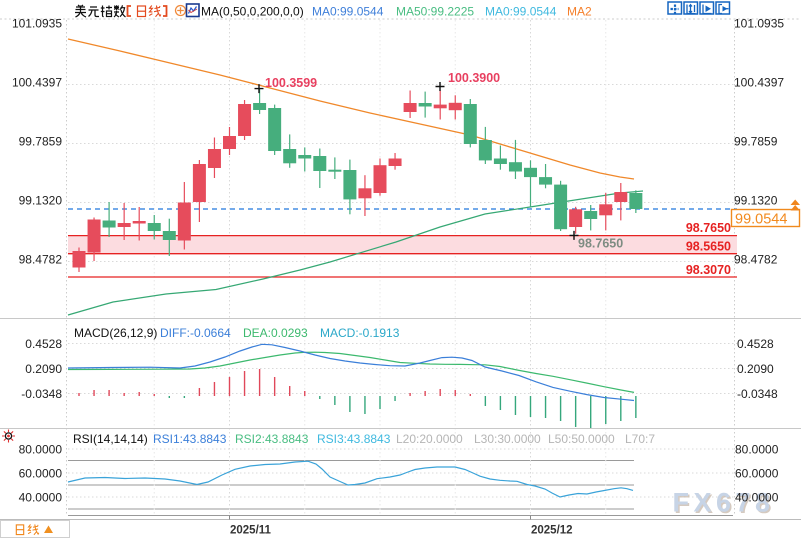 The height and width of the screenshot is (543, 801). I want to click on svg-text: 2025/11, so click(251, 531).